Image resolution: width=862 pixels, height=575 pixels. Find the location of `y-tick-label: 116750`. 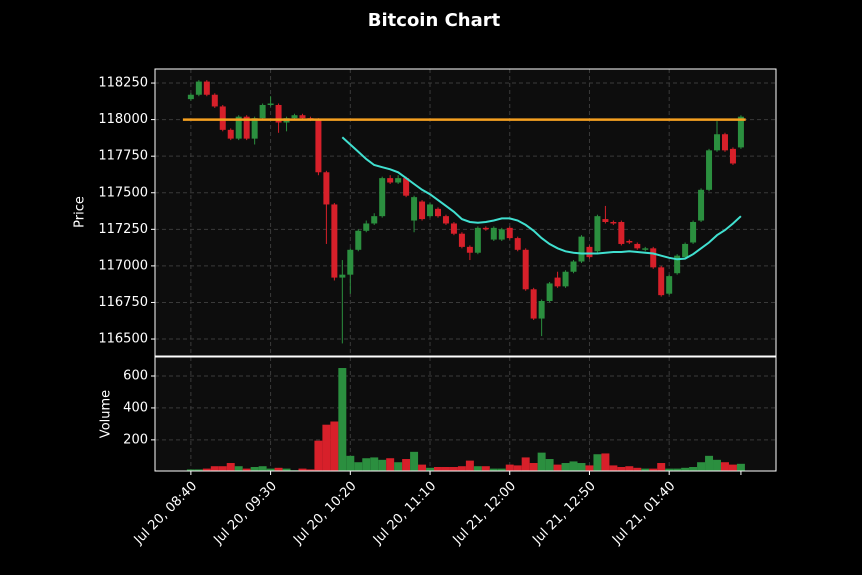

y-tick-label: 116750 is located at coordinates (123, 302).